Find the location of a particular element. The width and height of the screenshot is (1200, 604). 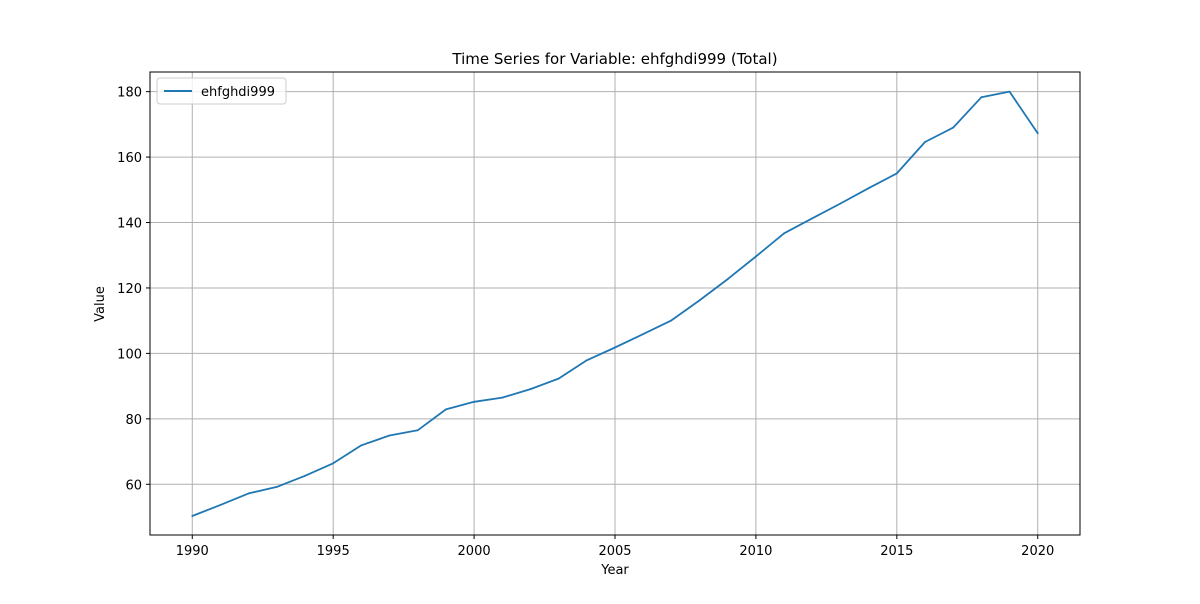

x-axis-label: Year is located at coordinates (614, 570).